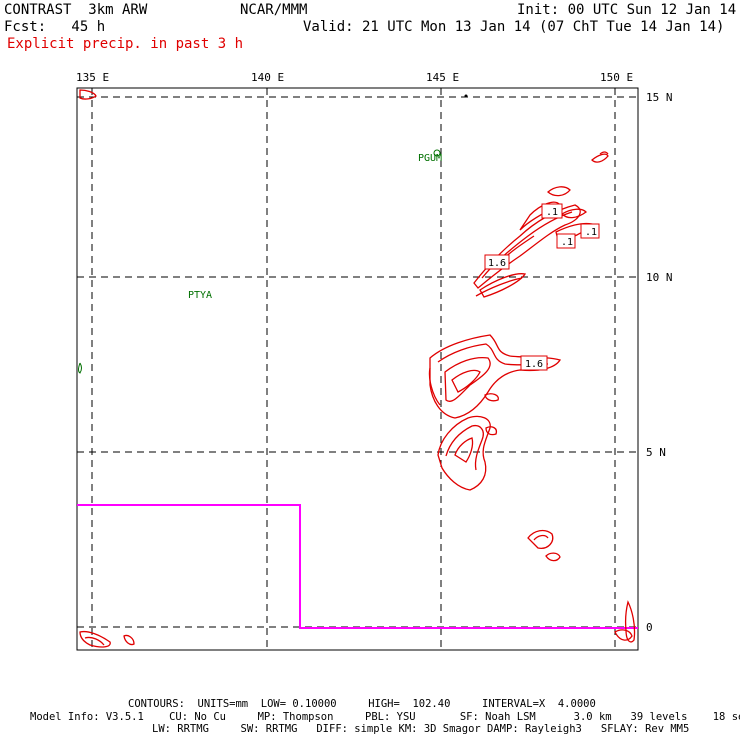 This screenshot has width=740, height=740. What do you see at coordinates (274, 10) in the screenshot?
I see `org-label: NCAR/MMM` at bounding box center [274, 10].